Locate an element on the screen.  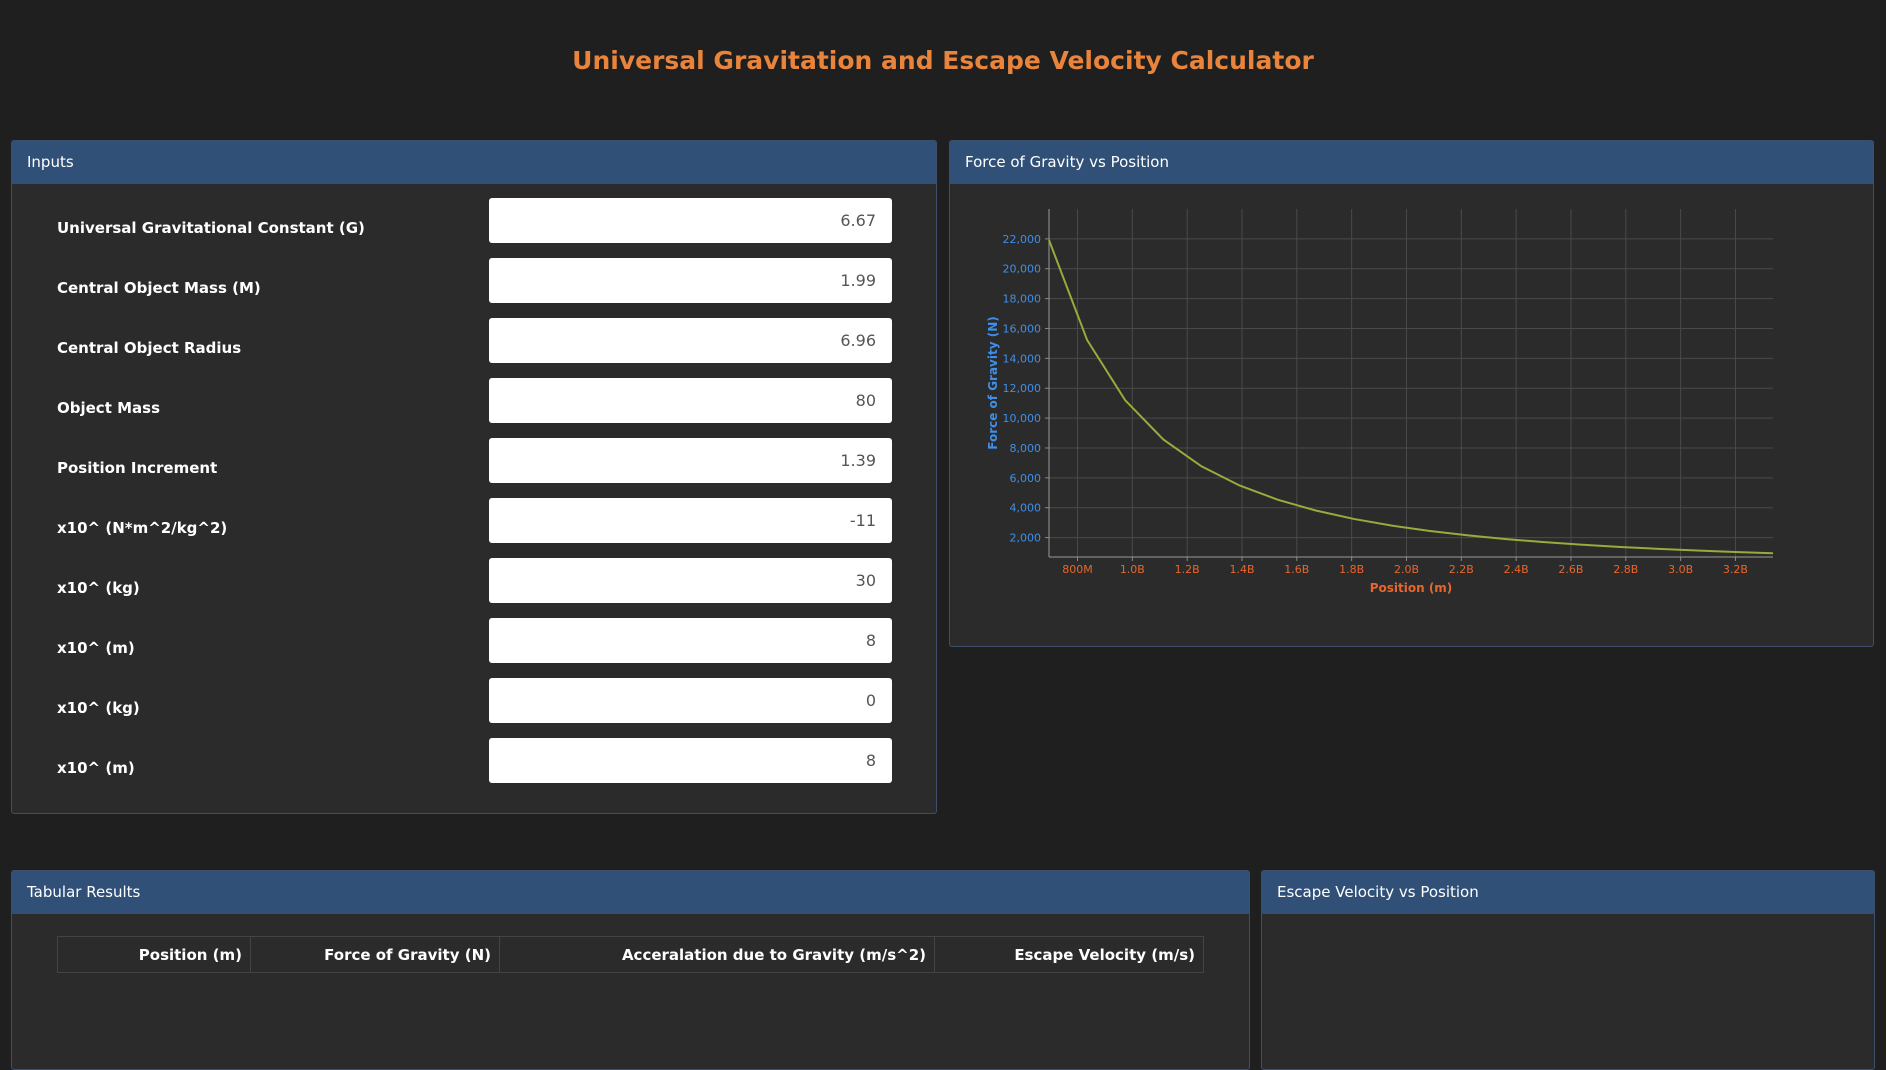
x-tick-label: 2.0B is located at coordinates (1406, 569).